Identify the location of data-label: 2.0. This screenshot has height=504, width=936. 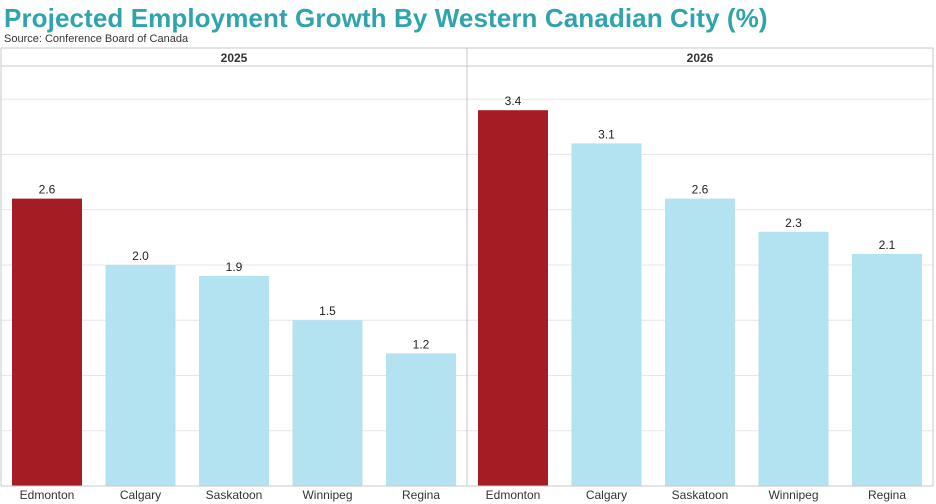
(140, 256).